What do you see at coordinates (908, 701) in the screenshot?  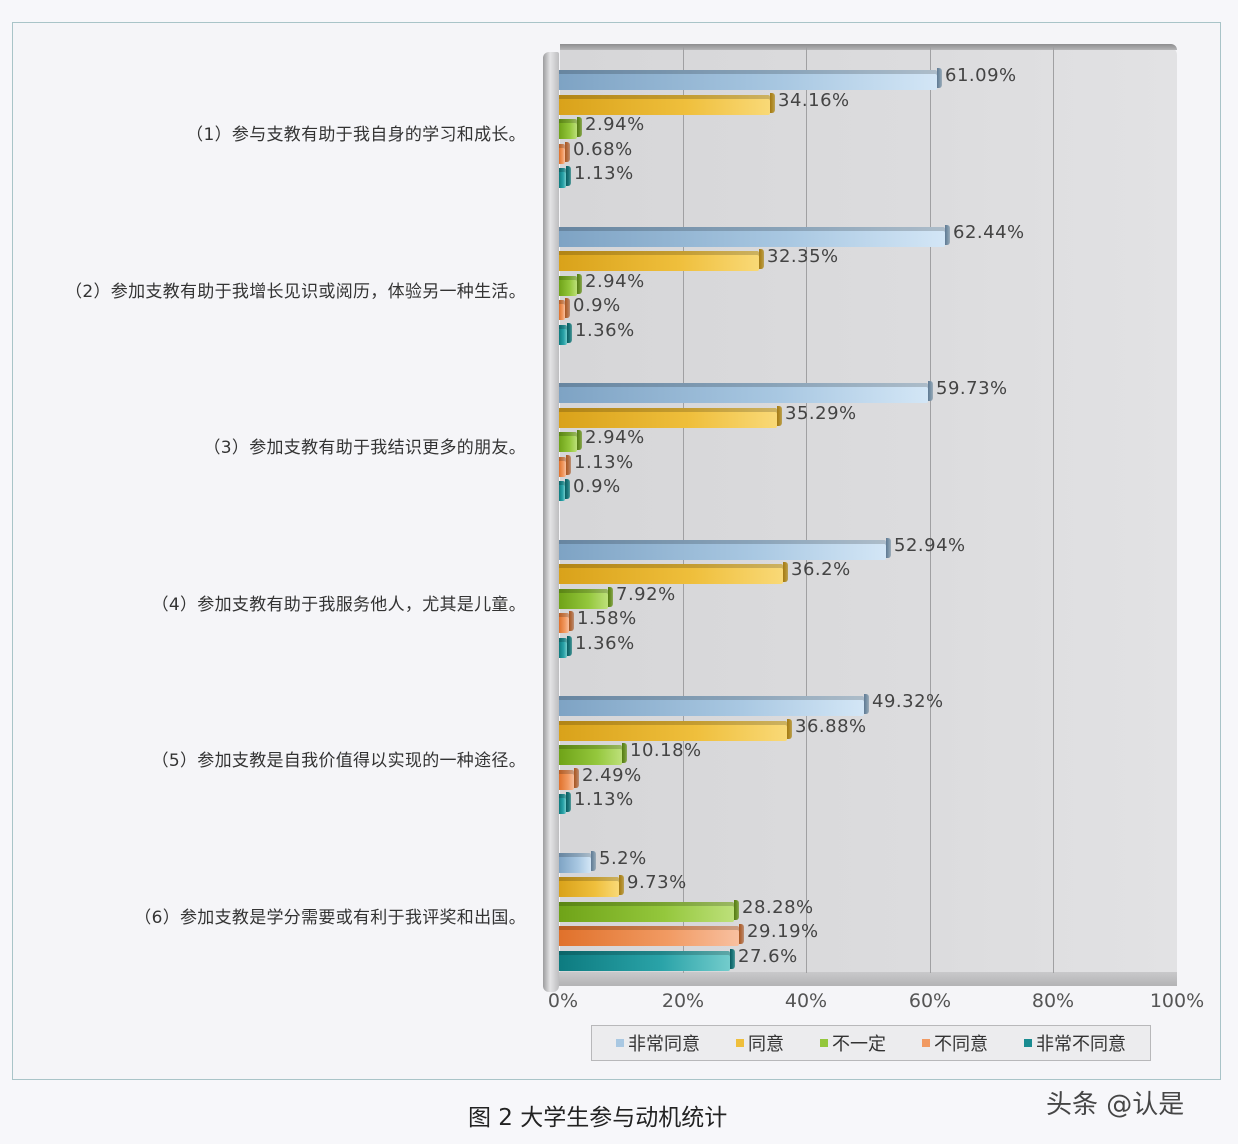 I see `data-label: 49.32%` at bounding box center [908, 701].